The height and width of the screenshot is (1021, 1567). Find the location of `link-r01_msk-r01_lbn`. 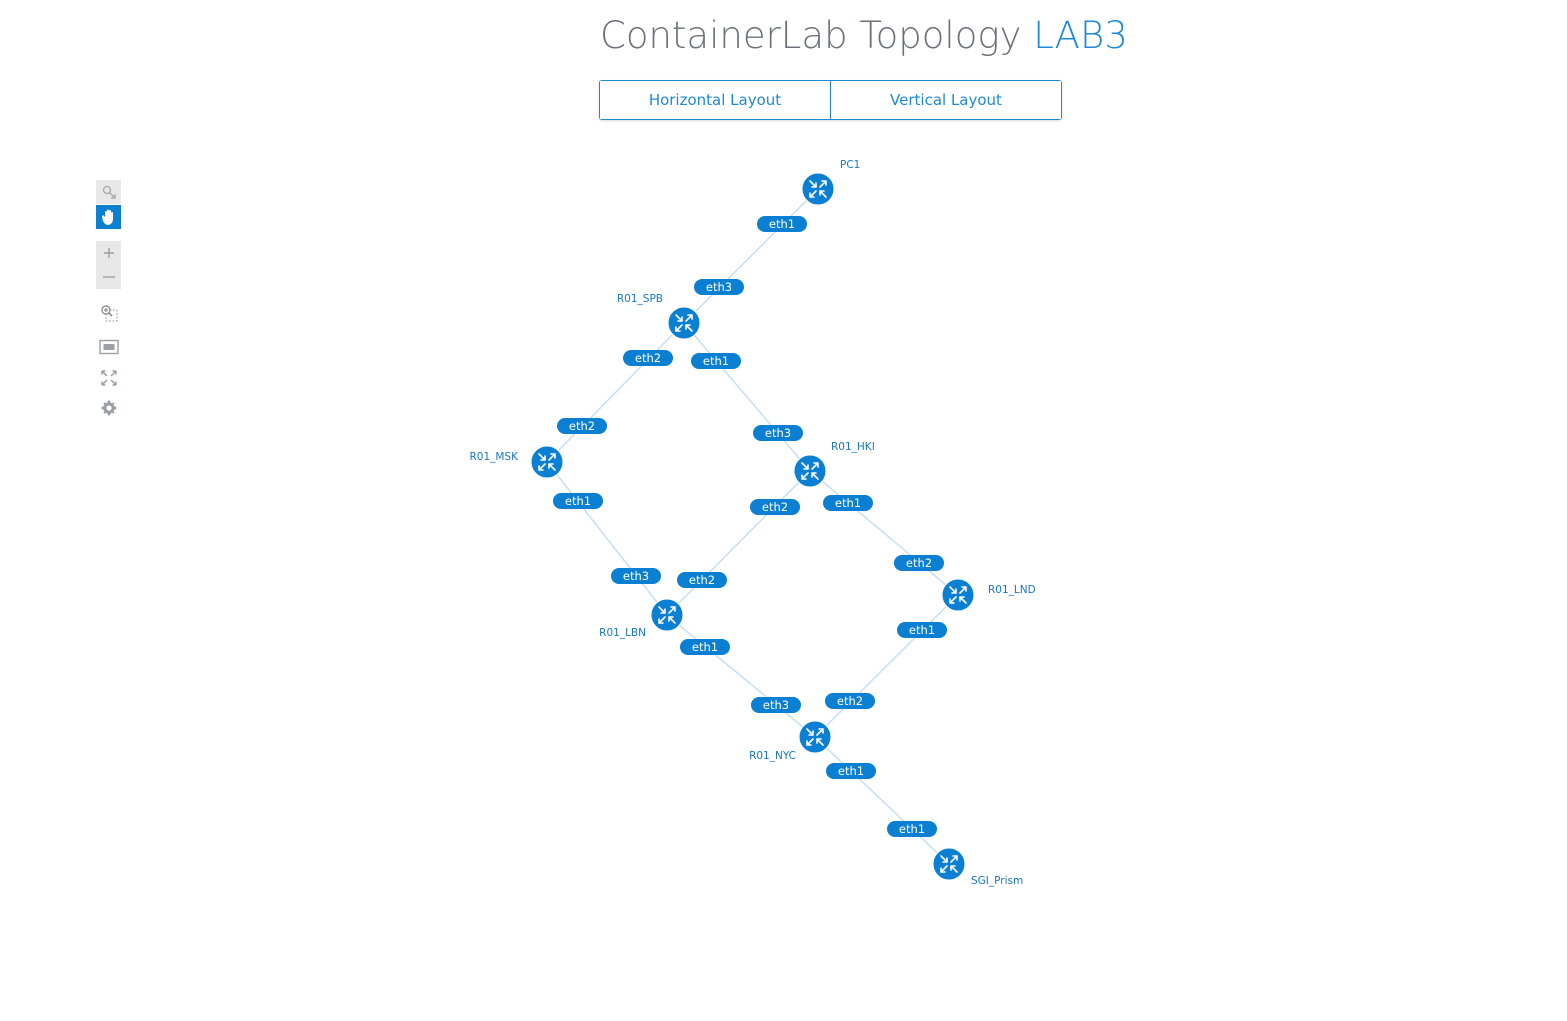

link-r01_msk-r01_lbn is located at coordinates (607, 538).